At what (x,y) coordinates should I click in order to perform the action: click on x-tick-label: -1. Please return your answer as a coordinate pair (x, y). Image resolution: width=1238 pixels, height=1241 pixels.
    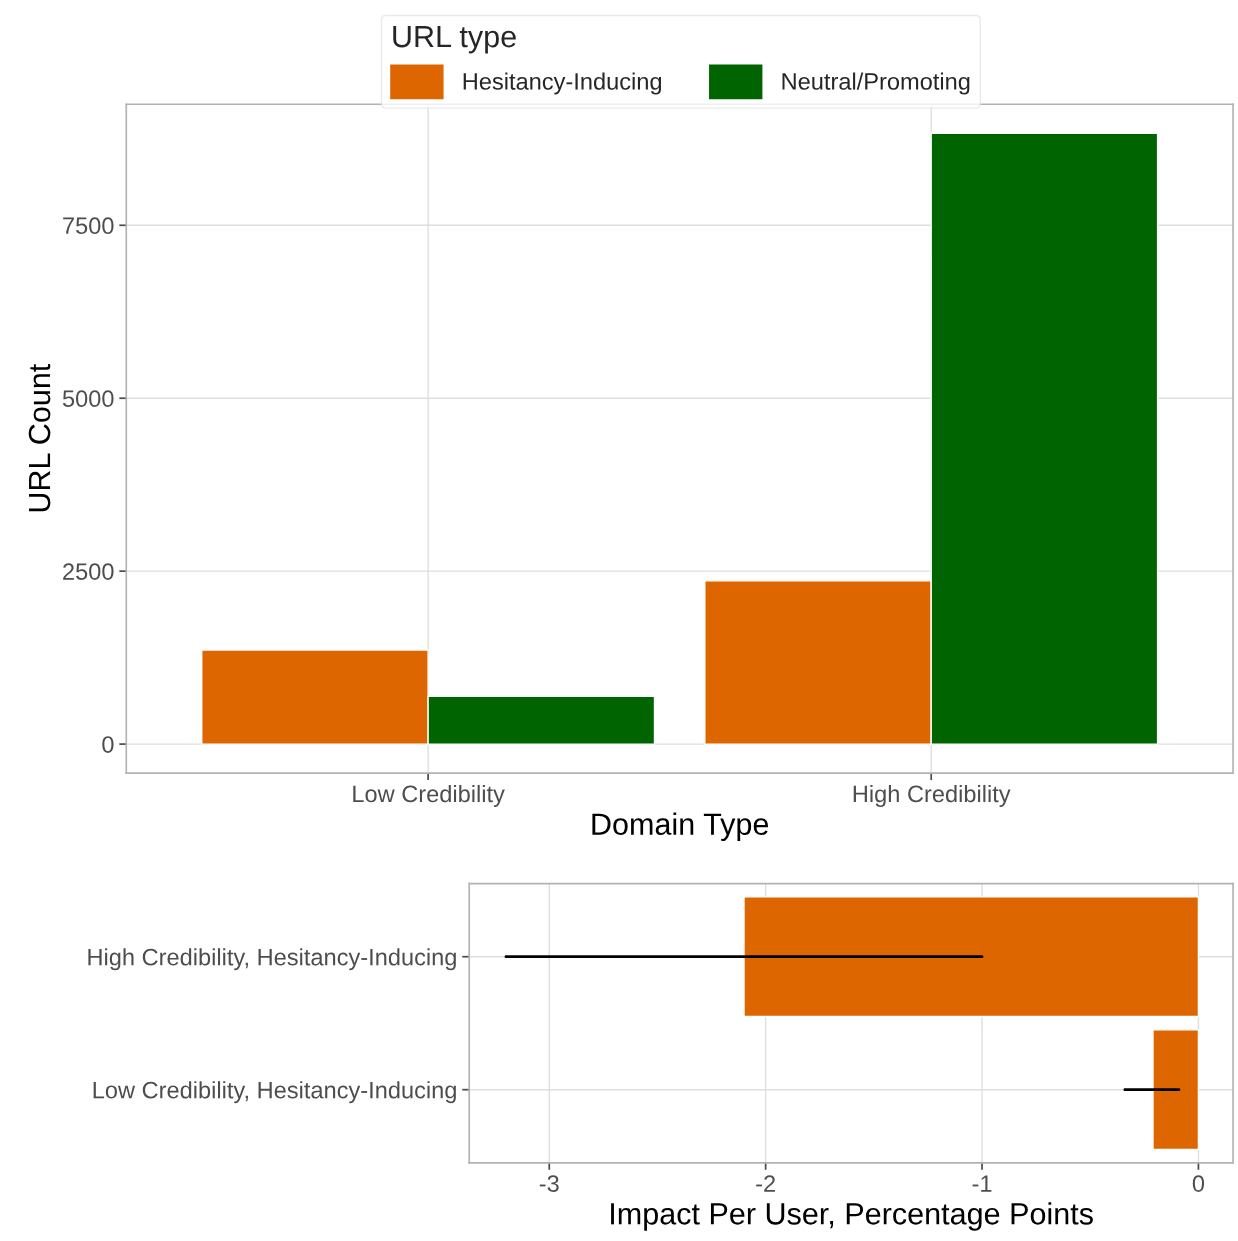
    Looking at the image, I should click on (982, 1183).